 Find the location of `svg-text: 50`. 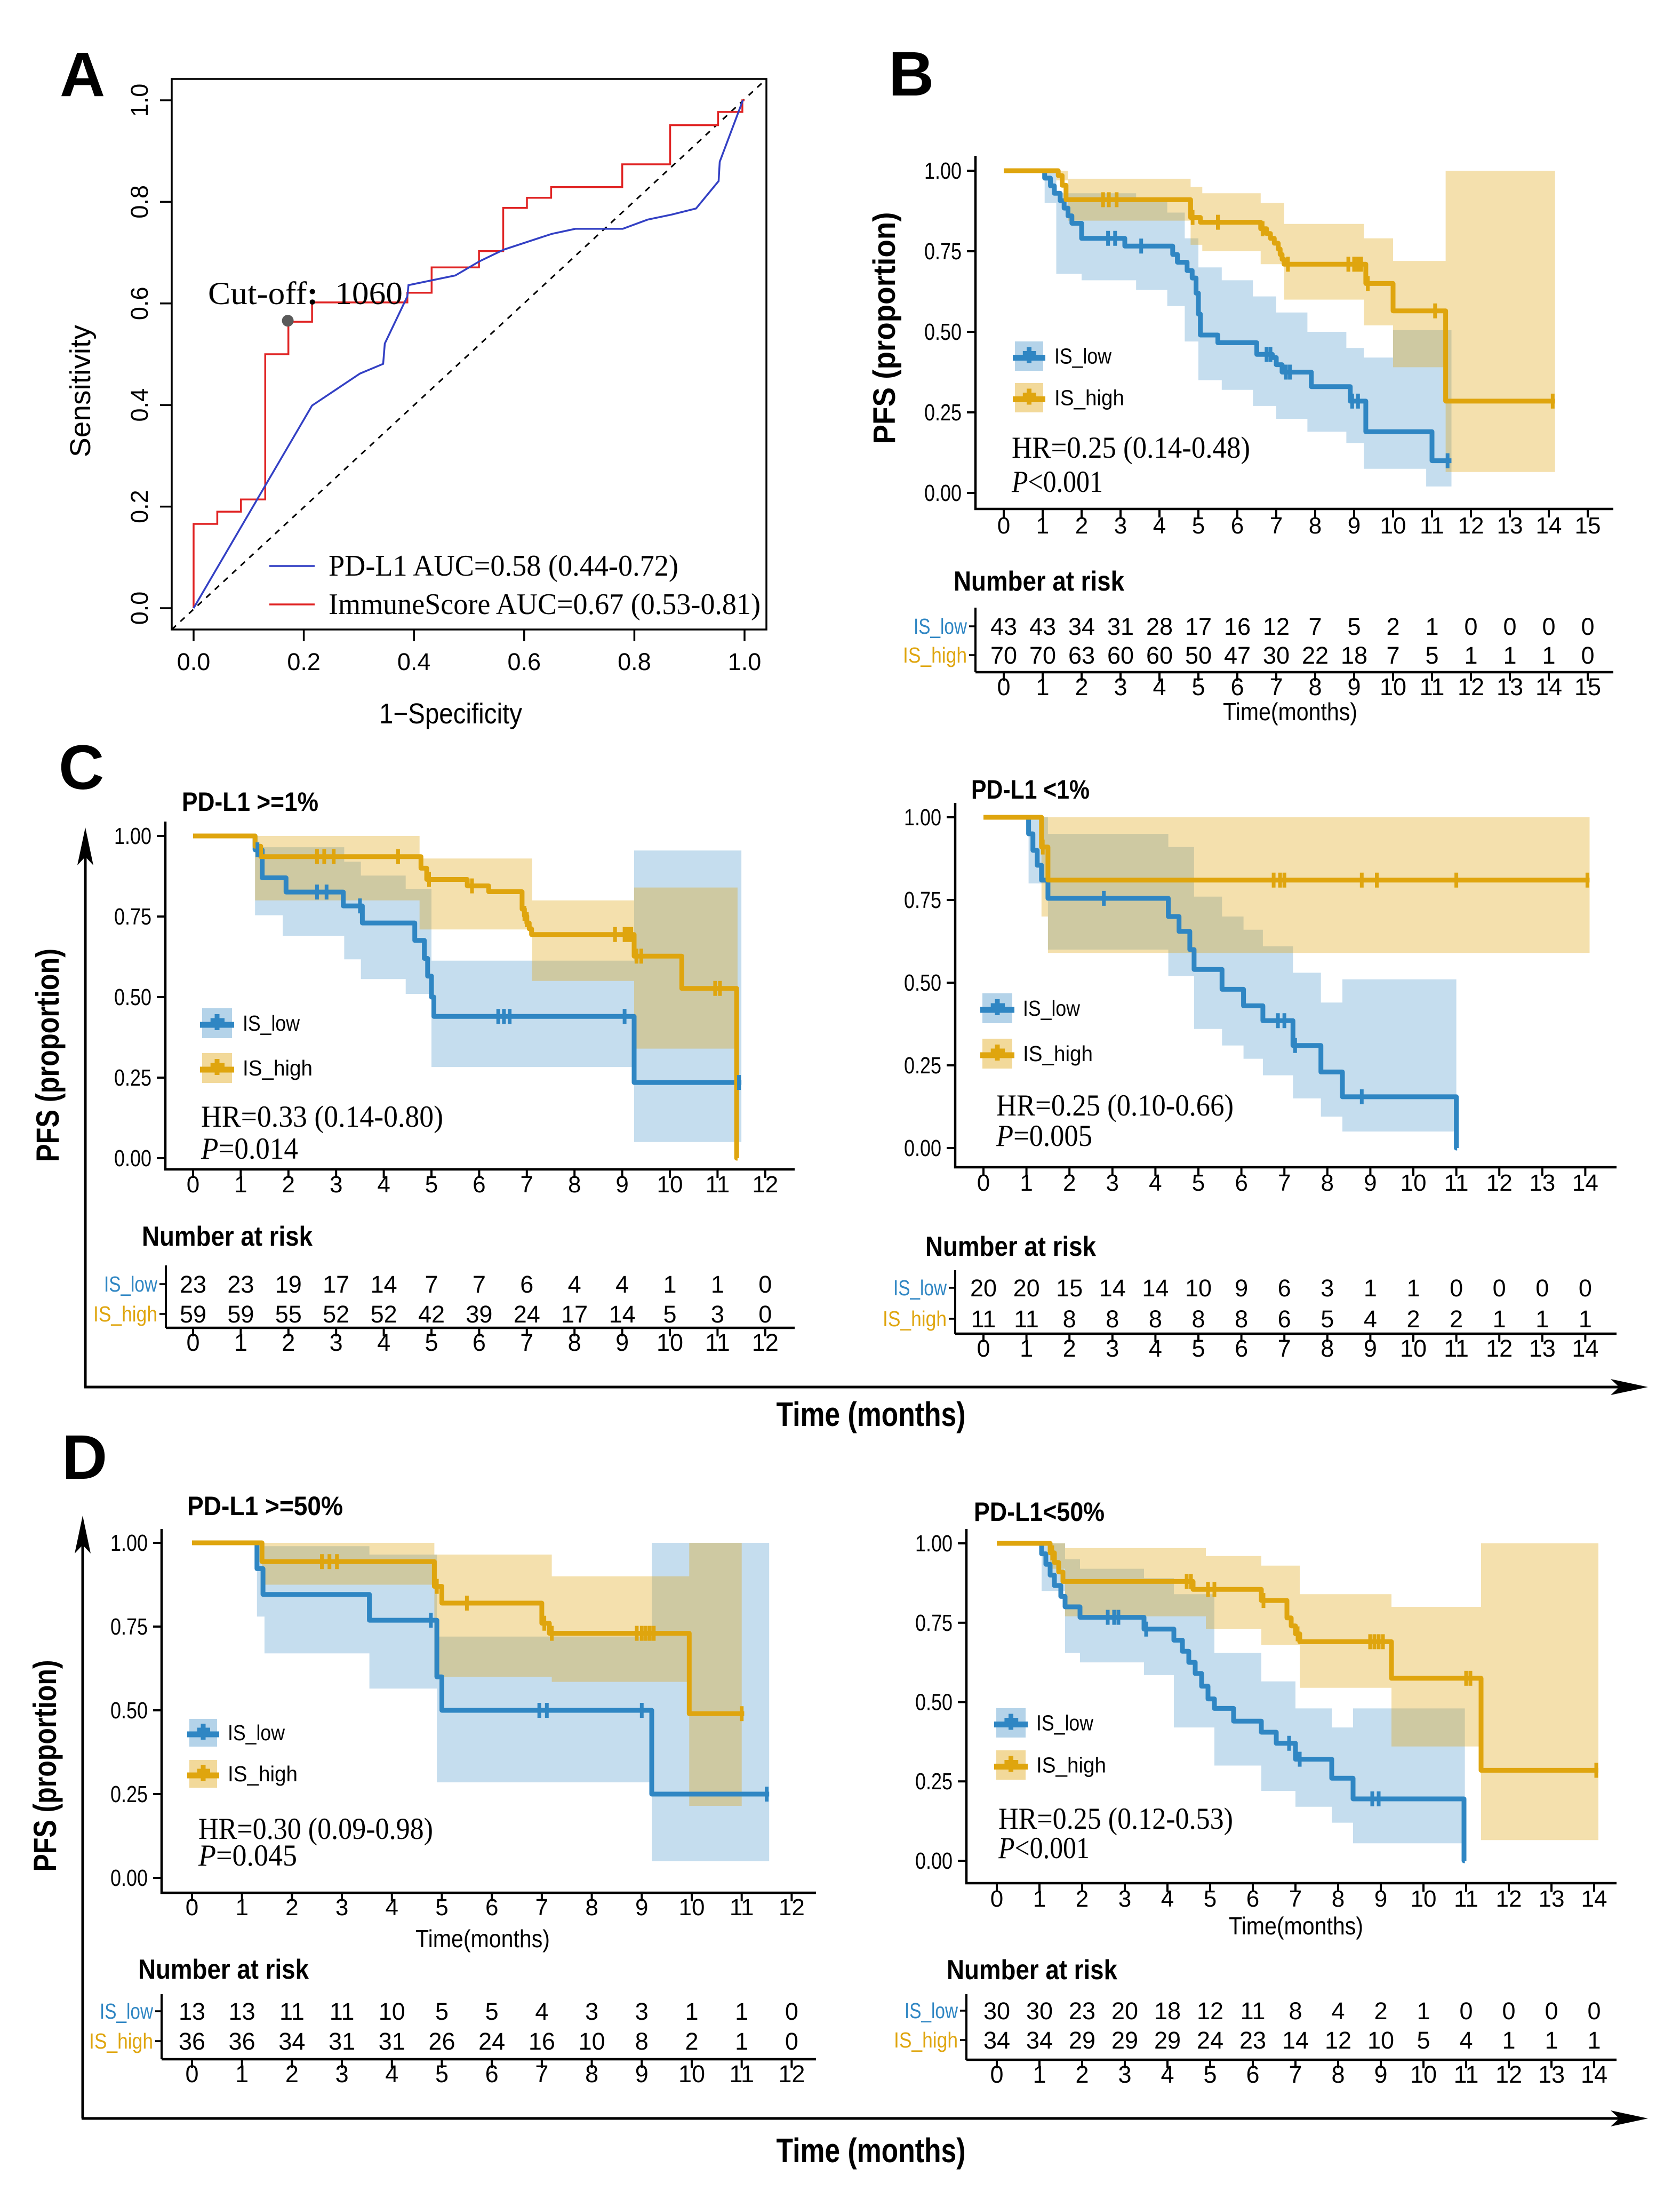

svg-text: 50 is located at coordinates (1198, 656).